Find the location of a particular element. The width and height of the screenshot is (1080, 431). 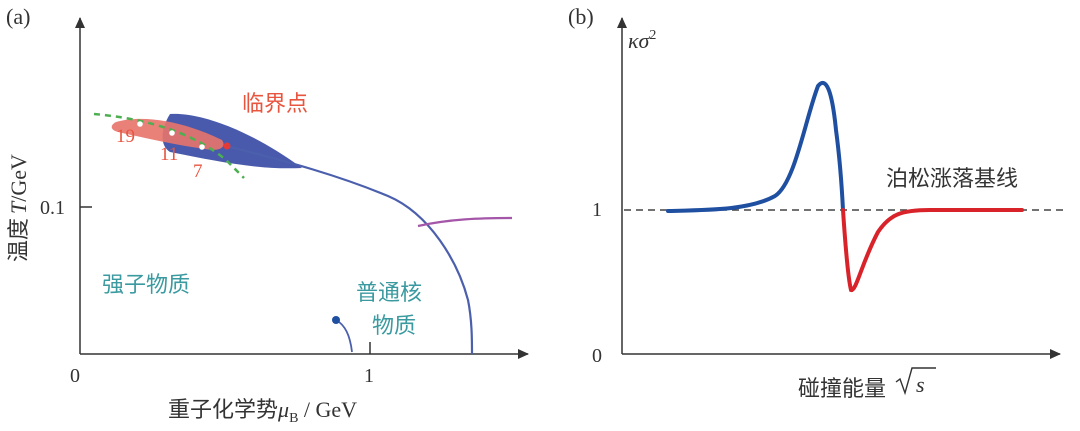

critical-point-label: 临界点 is located at coordinates (275, 104).